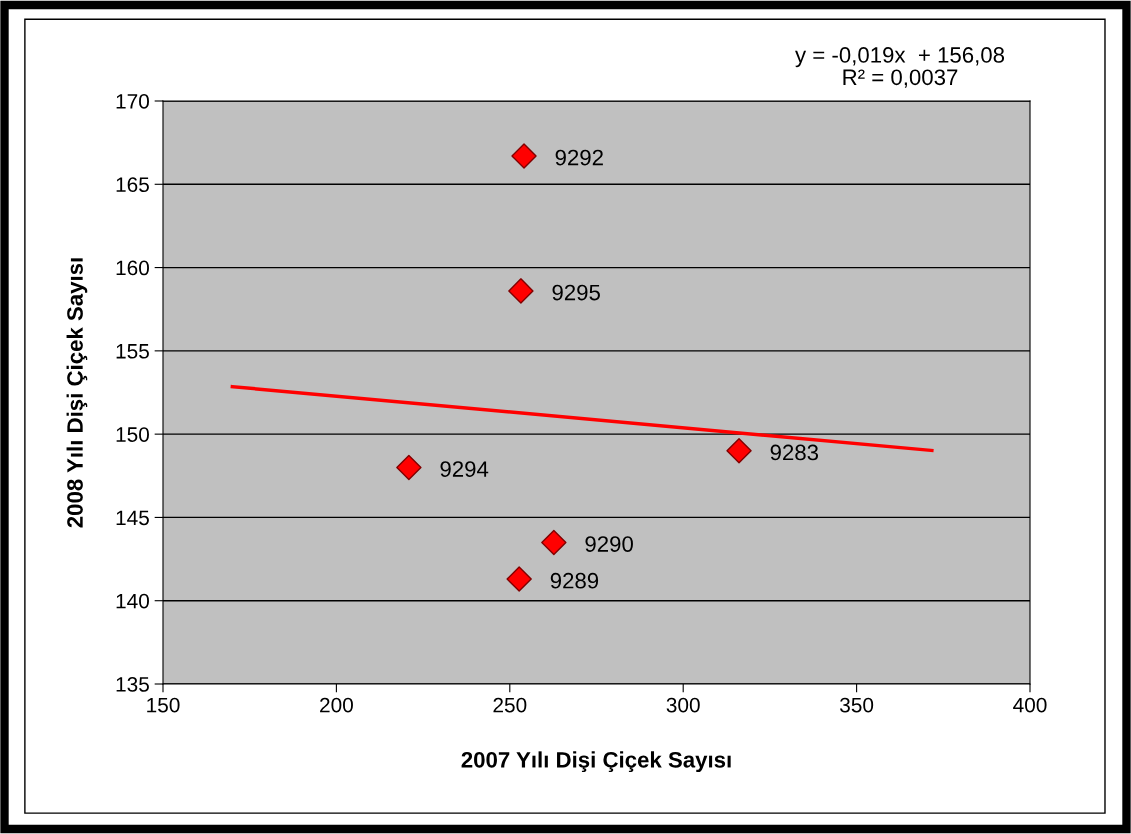  What do you see at coordinates (510, 705) in the screenshot?
I see `x-tick-label: 250` at bounding box center [510, 705].